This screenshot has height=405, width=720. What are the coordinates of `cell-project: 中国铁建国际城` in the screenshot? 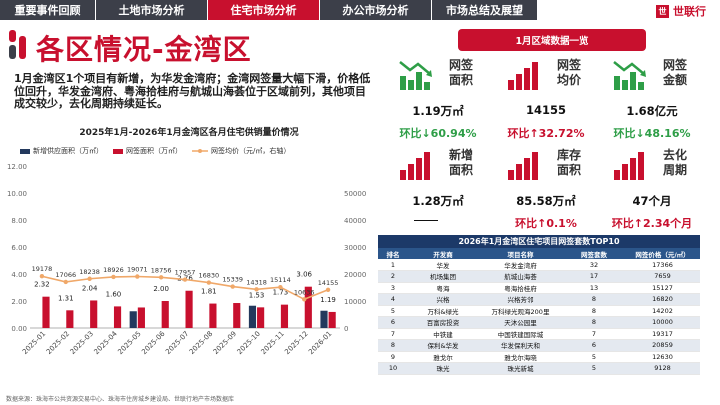 It's located at (520, 334).